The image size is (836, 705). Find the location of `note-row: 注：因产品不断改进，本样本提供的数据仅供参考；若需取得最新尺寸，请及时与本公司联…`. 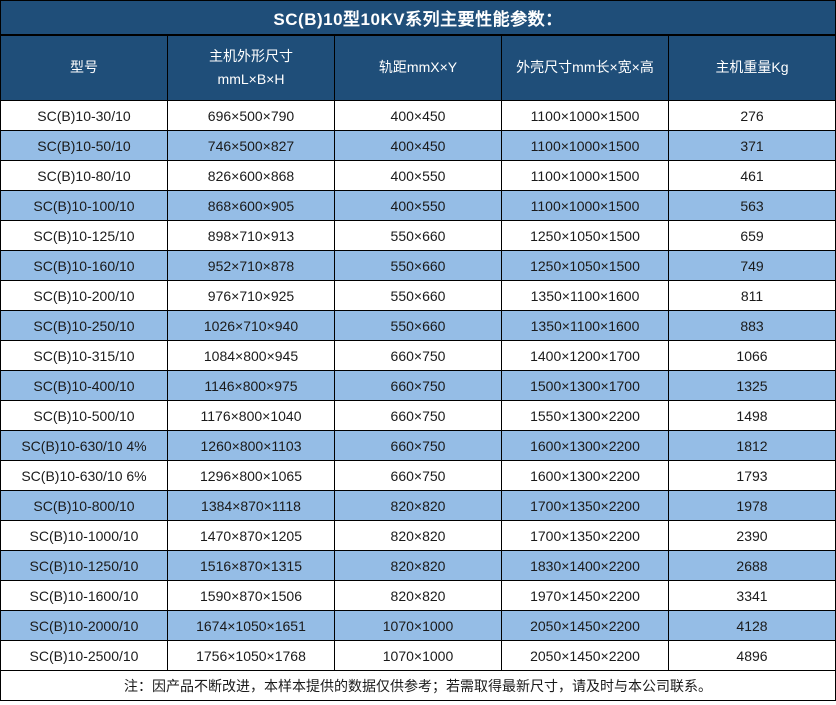

note-row: 注：因产品不断改进，本样本提供的数据仅供参考；若需取得最新尺寸，请及时与本公司联… is located at coordinates (418, 685).